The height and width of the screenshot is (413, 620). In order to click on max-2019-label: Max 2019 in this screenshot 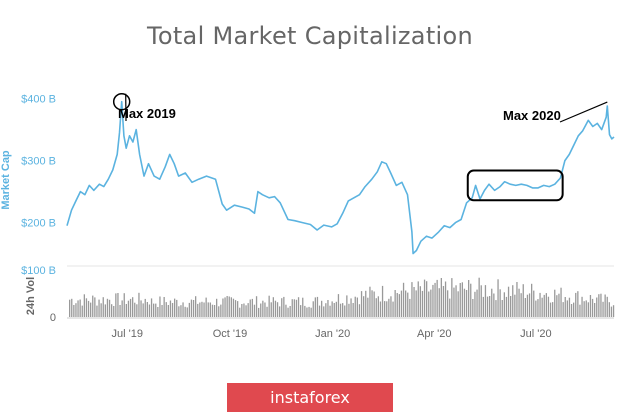, I will do `click(147, 113)`.